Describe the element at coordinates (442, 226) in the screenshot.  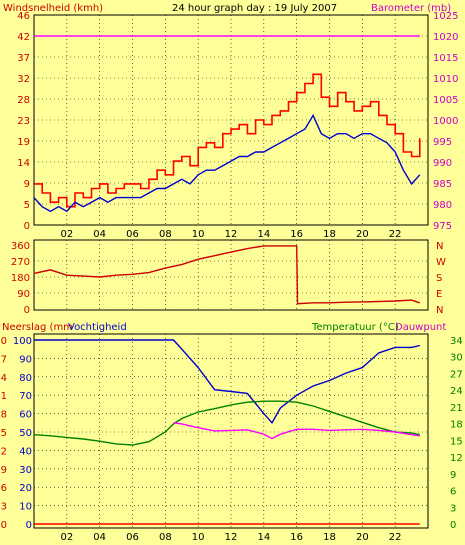
I see `barometer-tick-label: 975` at that location.